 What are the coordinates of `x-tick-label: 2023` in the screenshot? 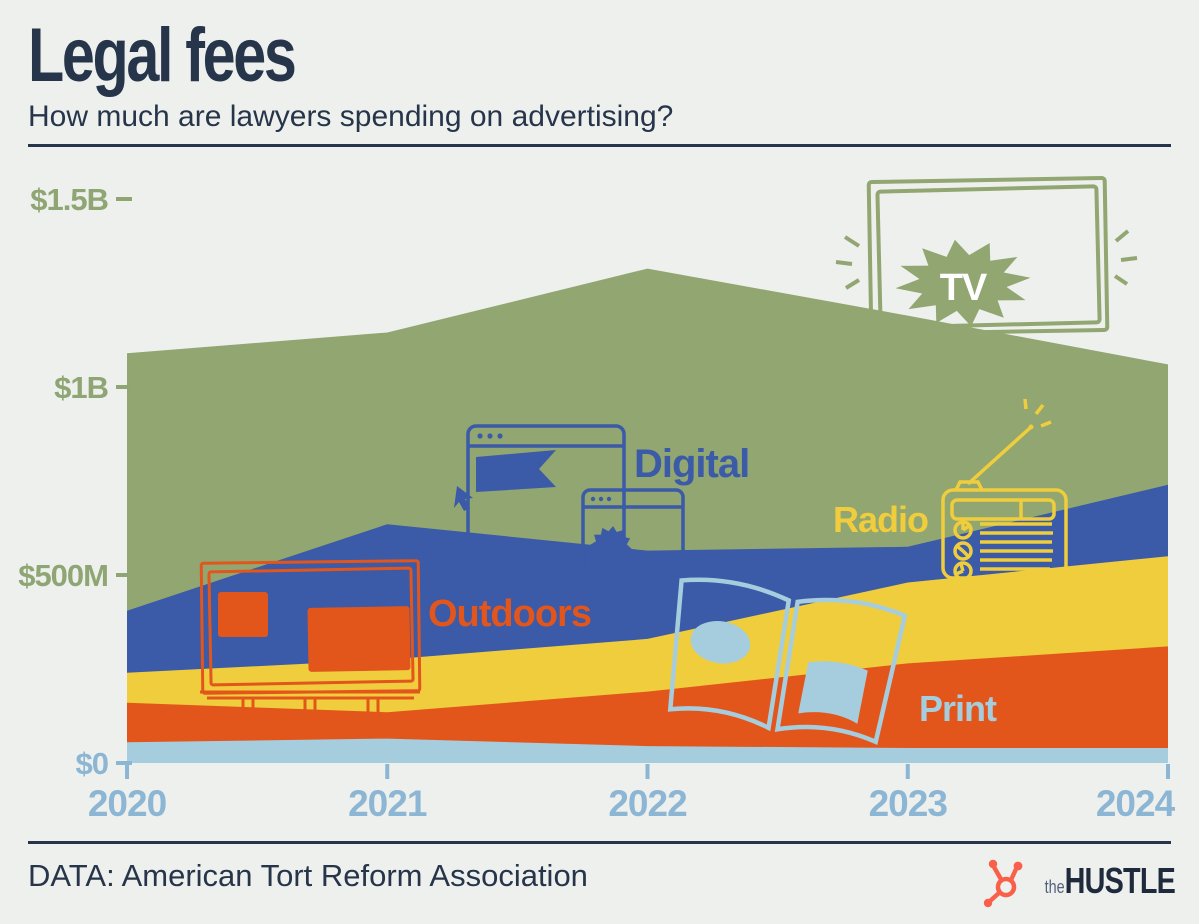 It's located at (908, 803).